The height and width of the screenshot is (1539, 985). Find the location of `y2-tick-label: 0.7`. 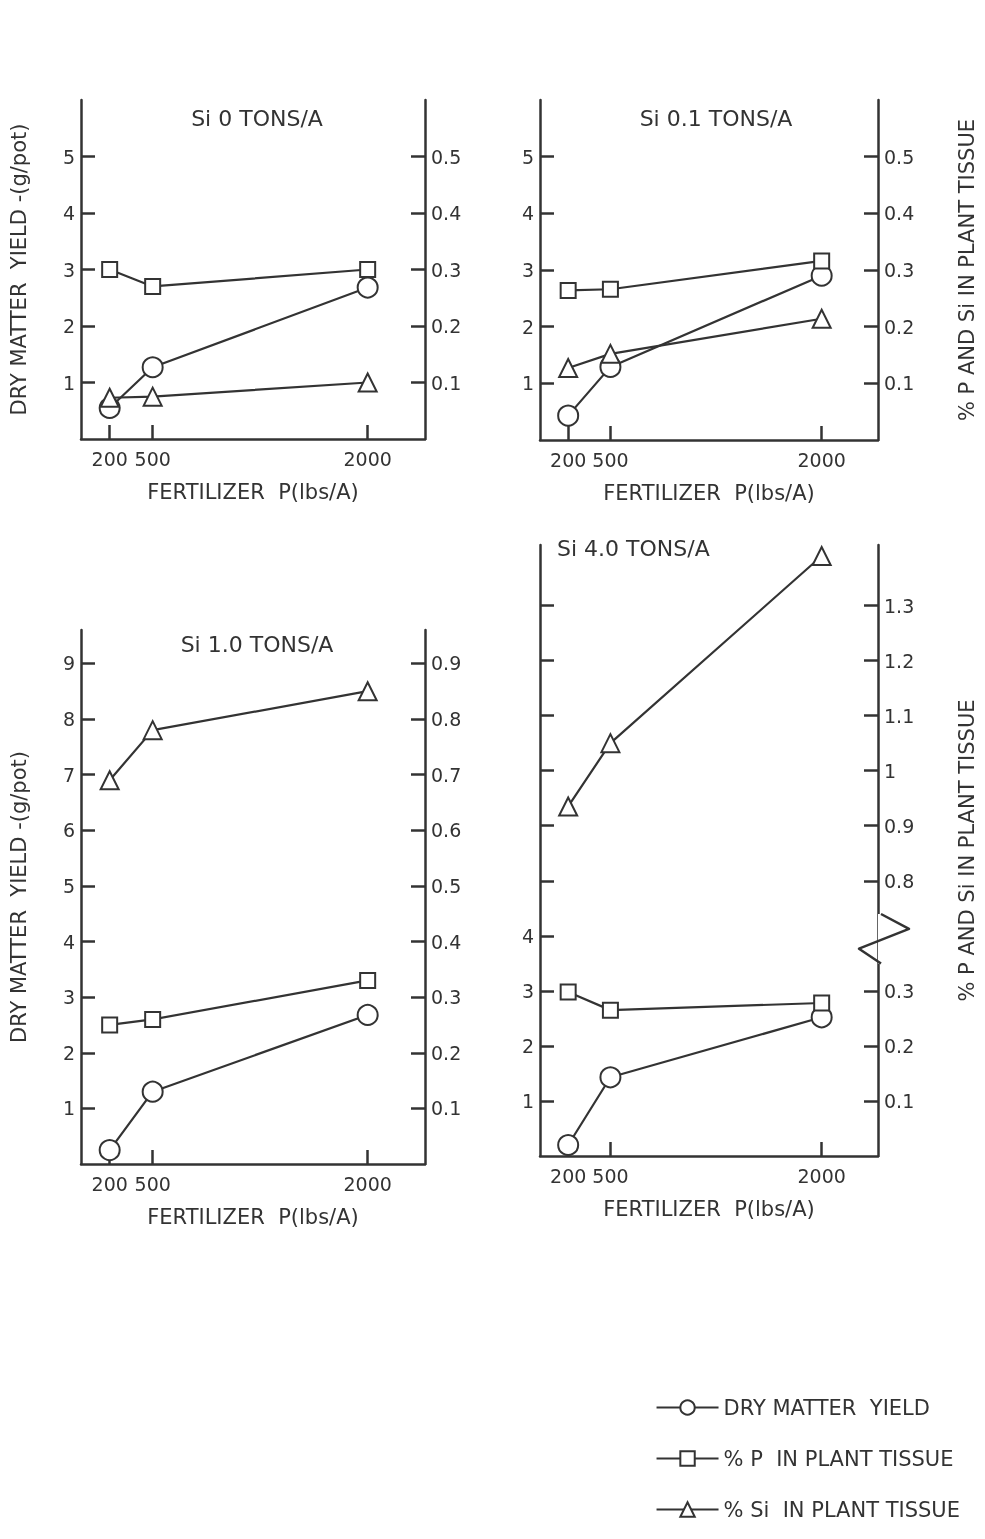

y2-tick-label: 0.7 is located at coordinates (446, 774).